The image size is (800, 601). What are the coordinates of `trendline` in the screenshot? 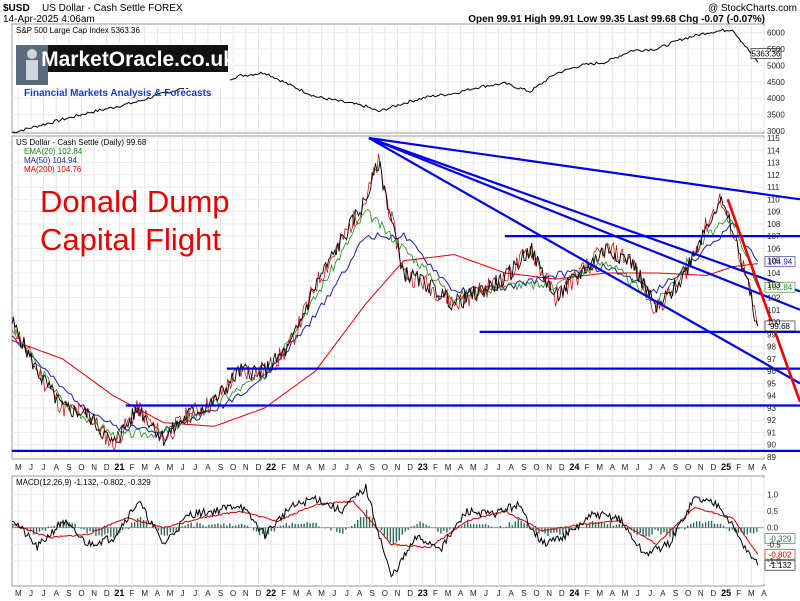 It's located at (584, 214).